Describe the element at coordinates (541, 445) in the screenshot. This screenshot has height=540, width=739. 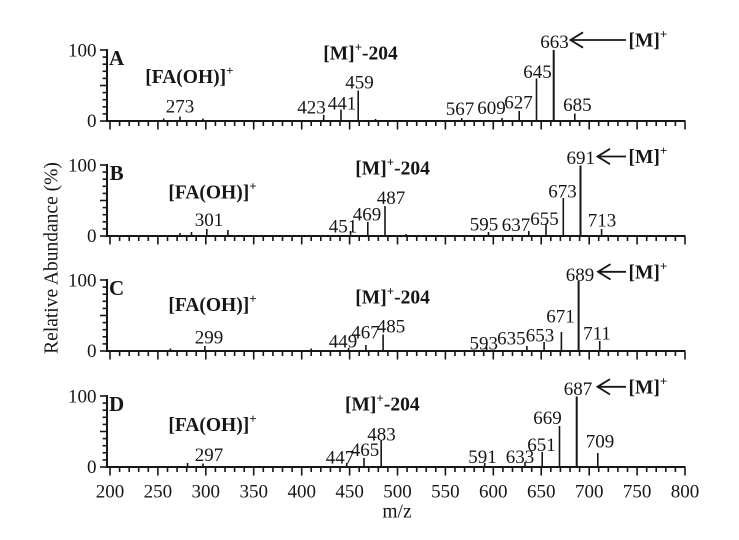
I see `svg-text: 651` at that location.